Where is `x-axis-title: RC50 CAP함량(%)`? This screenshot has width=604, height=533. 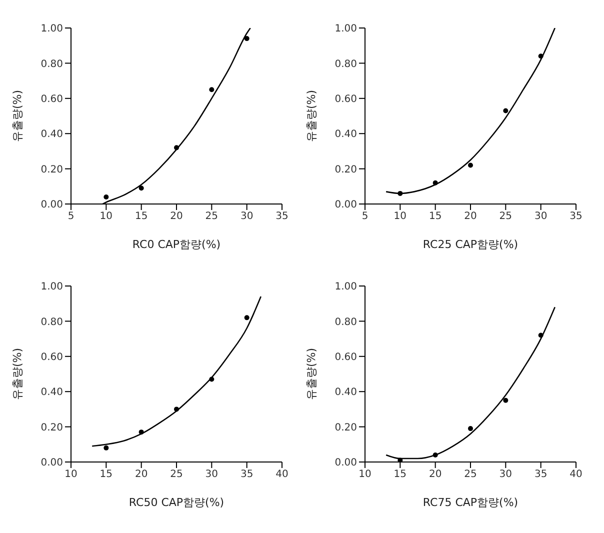 x-axis-title: RC50 CAP함량(%) is located at coordinates (176, 502).